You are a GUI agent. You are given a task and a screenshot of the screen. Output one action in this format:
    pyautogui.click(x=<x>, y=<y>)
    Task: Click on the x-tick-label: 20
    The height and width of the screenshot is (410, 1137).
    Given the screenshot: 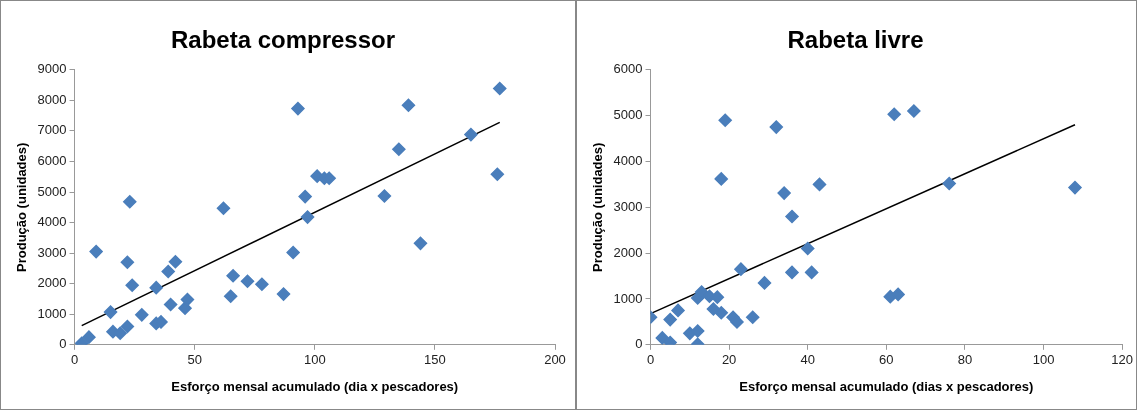 What is the action you would take?
    pyautogui.click(x=729, y=360)
    